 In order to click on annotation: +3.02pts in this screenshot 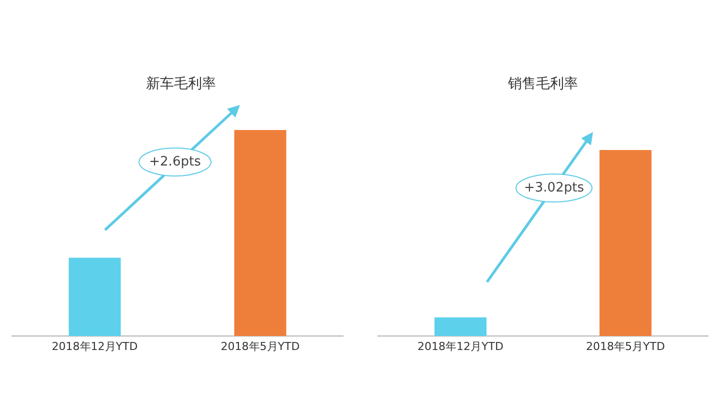, I will do `click(554, 188)`.